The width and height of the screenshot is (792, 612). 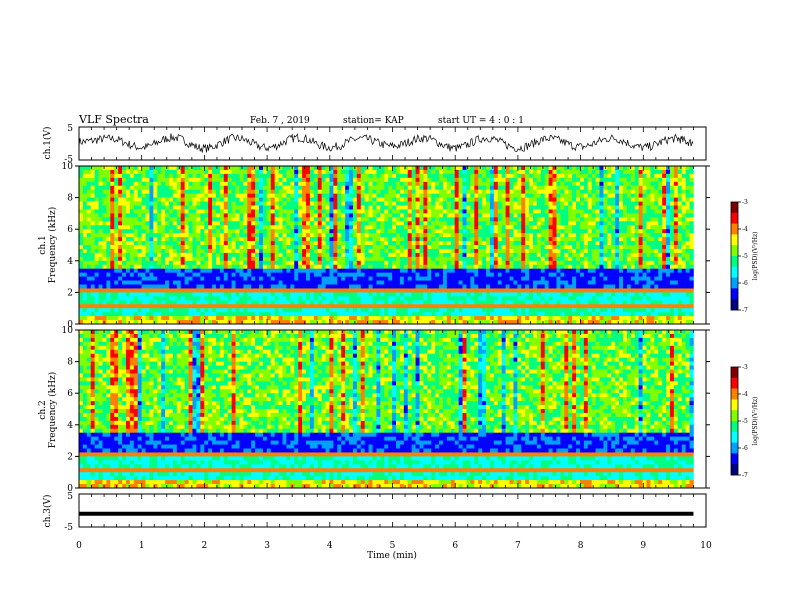 What do you see at coordinates (70, 129) in the screenshot?
I see `ch1-ytick-top: 5` at bounding box center [70, 129].